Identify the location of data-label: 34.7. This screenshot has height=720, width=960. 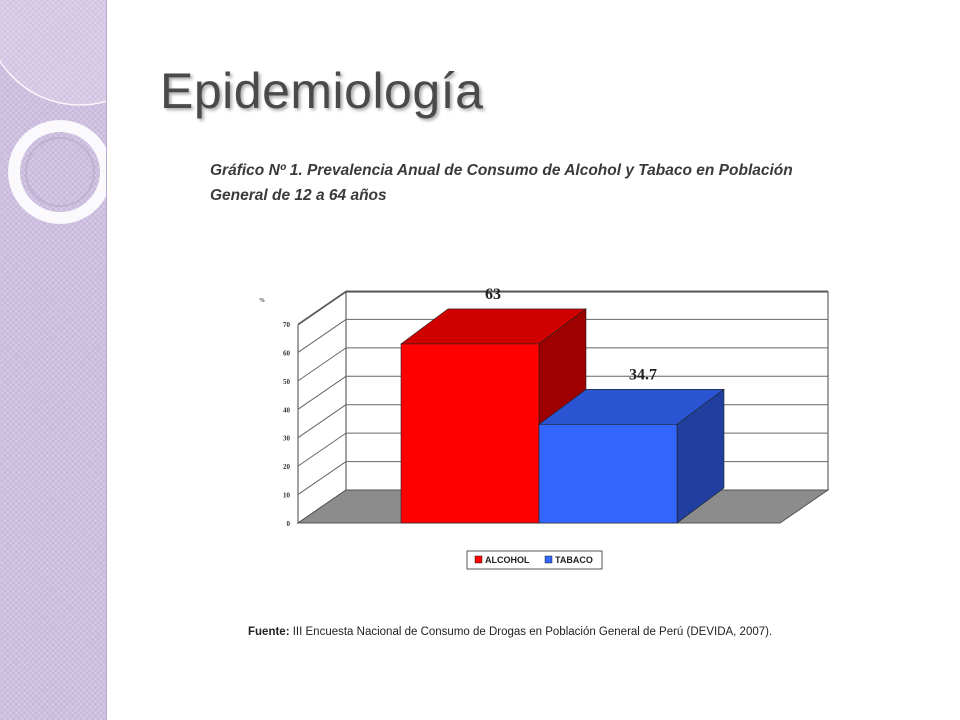
(643, 374).